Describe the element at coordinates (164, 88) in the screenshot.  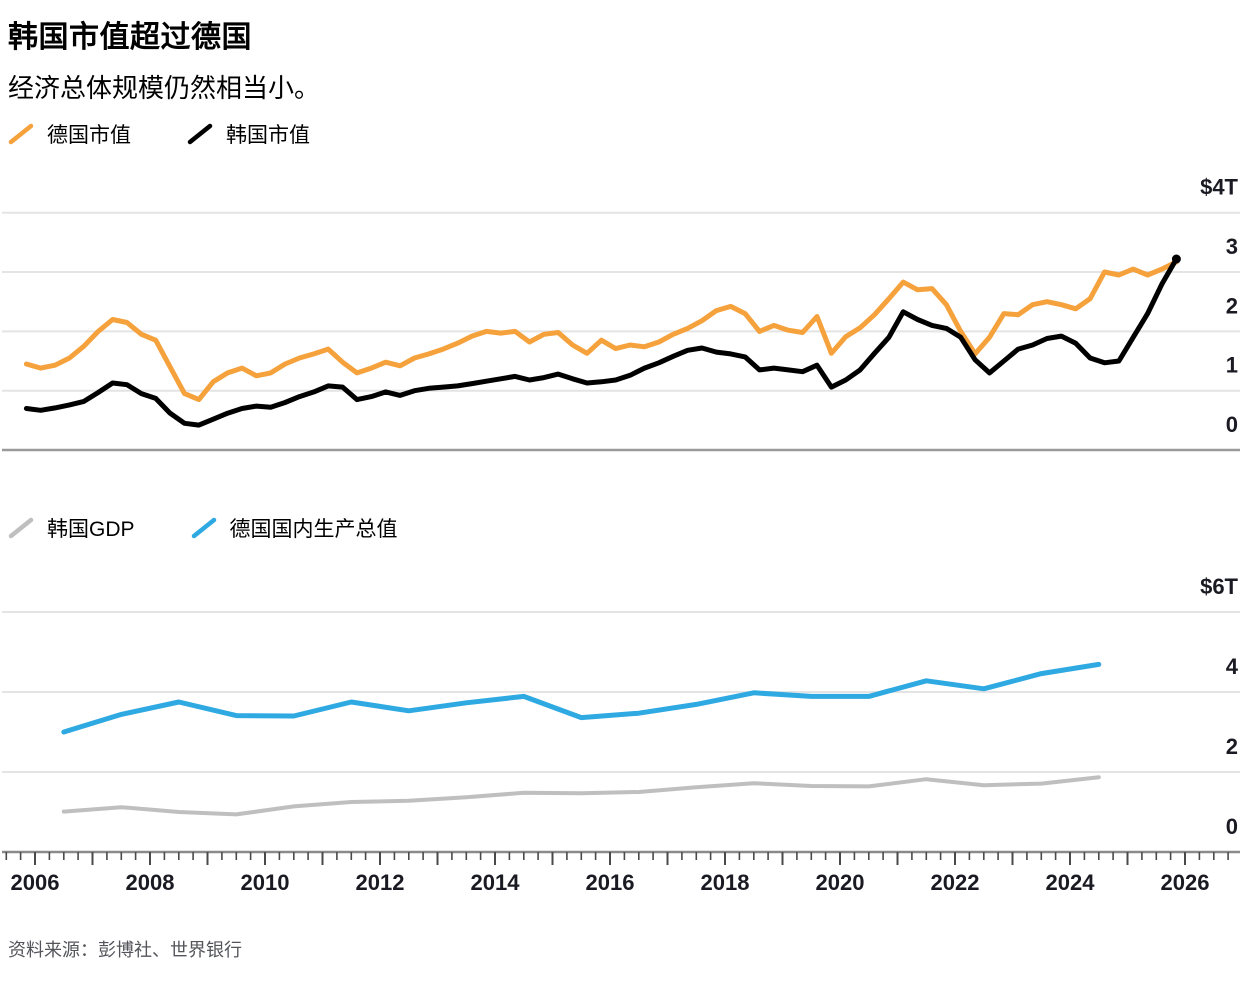
I see `page-subtitle: 经济总体规模仍然相当小。` at that location.